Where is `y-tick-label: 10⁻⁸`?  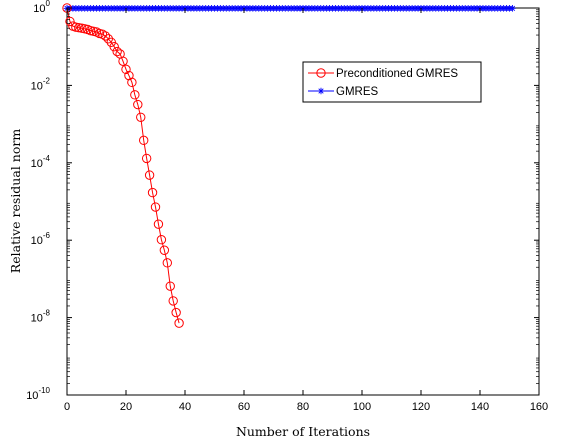
y-tick-label: 10⁻⁸ is located at coordinates (41, 317).